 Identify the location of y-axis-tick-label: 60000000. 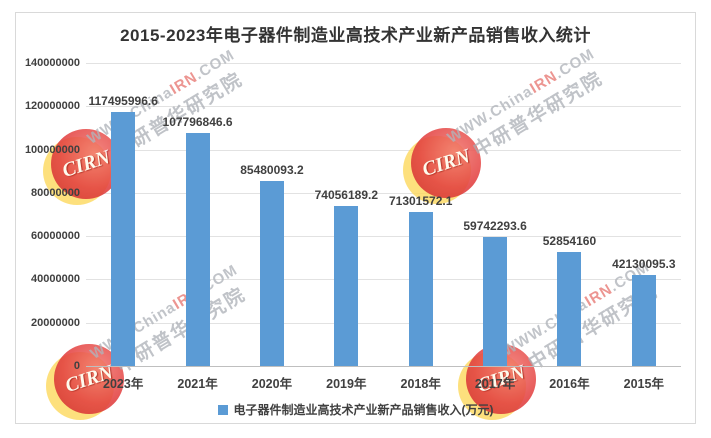
(55, 236).